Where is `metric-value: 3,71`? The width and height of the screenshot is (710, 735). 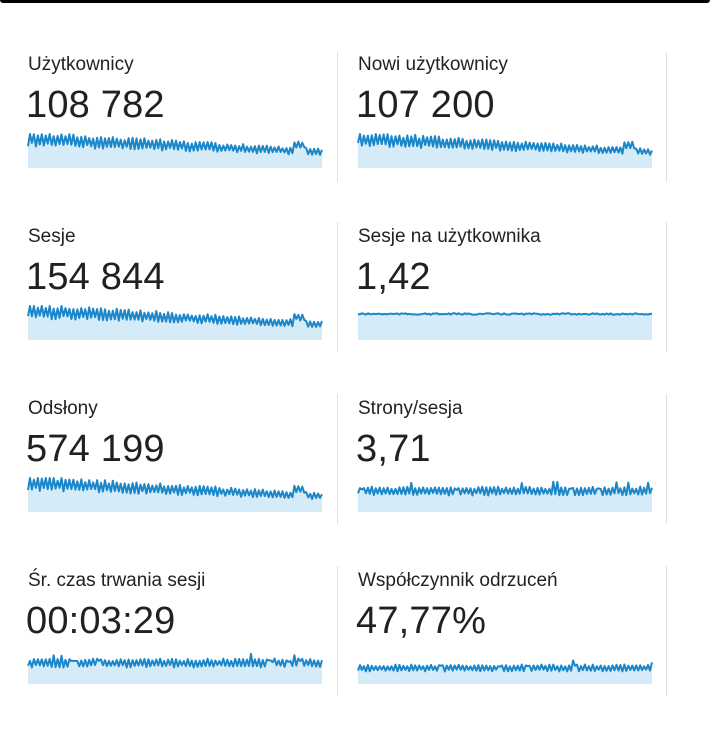
metric-value: 3,71 is located at coordinates (393, 449).